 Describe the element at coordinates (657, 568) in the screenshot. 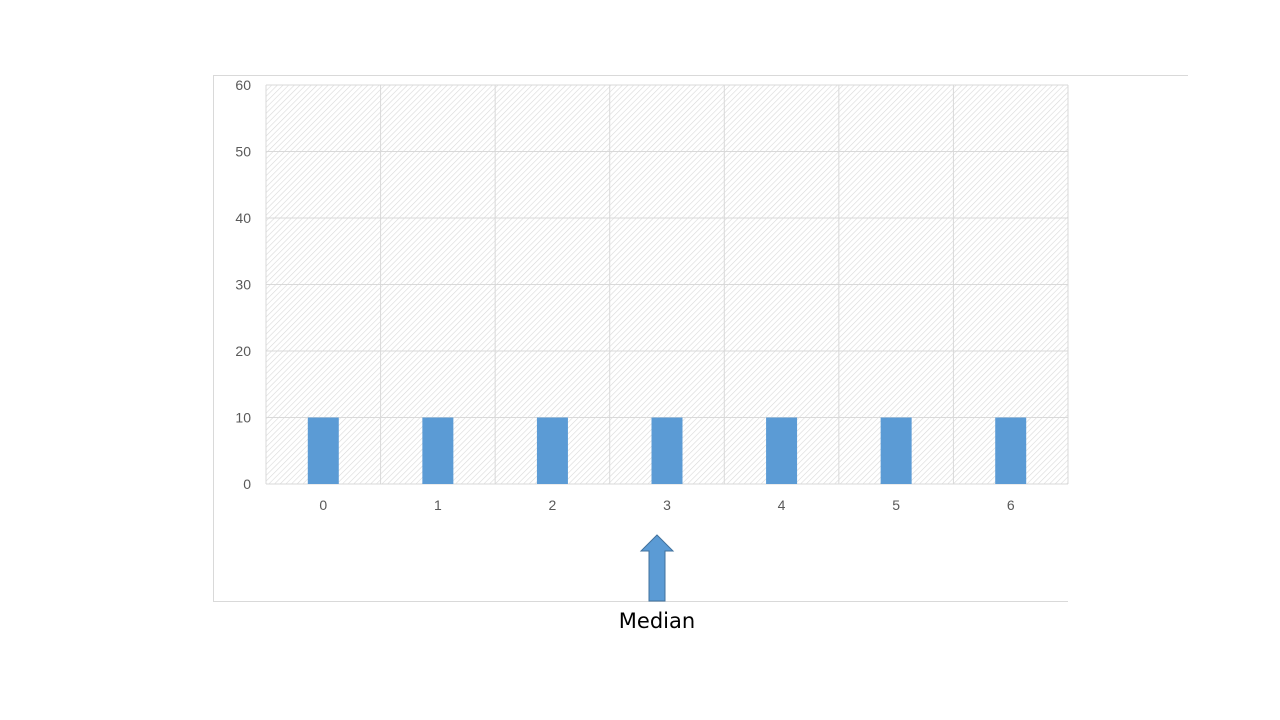

I see `median-arrow-icon` at that location.